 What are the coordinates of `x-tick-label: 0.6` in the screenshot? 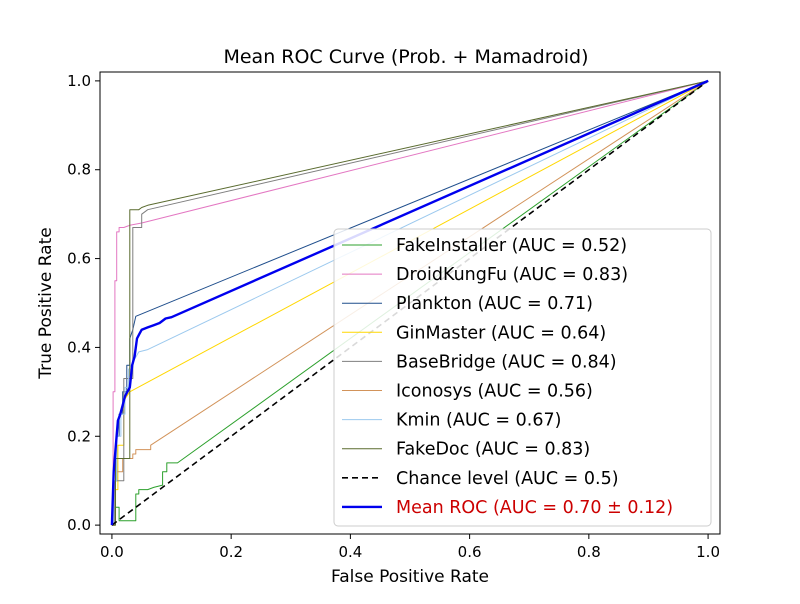 It's located at (470, 552).